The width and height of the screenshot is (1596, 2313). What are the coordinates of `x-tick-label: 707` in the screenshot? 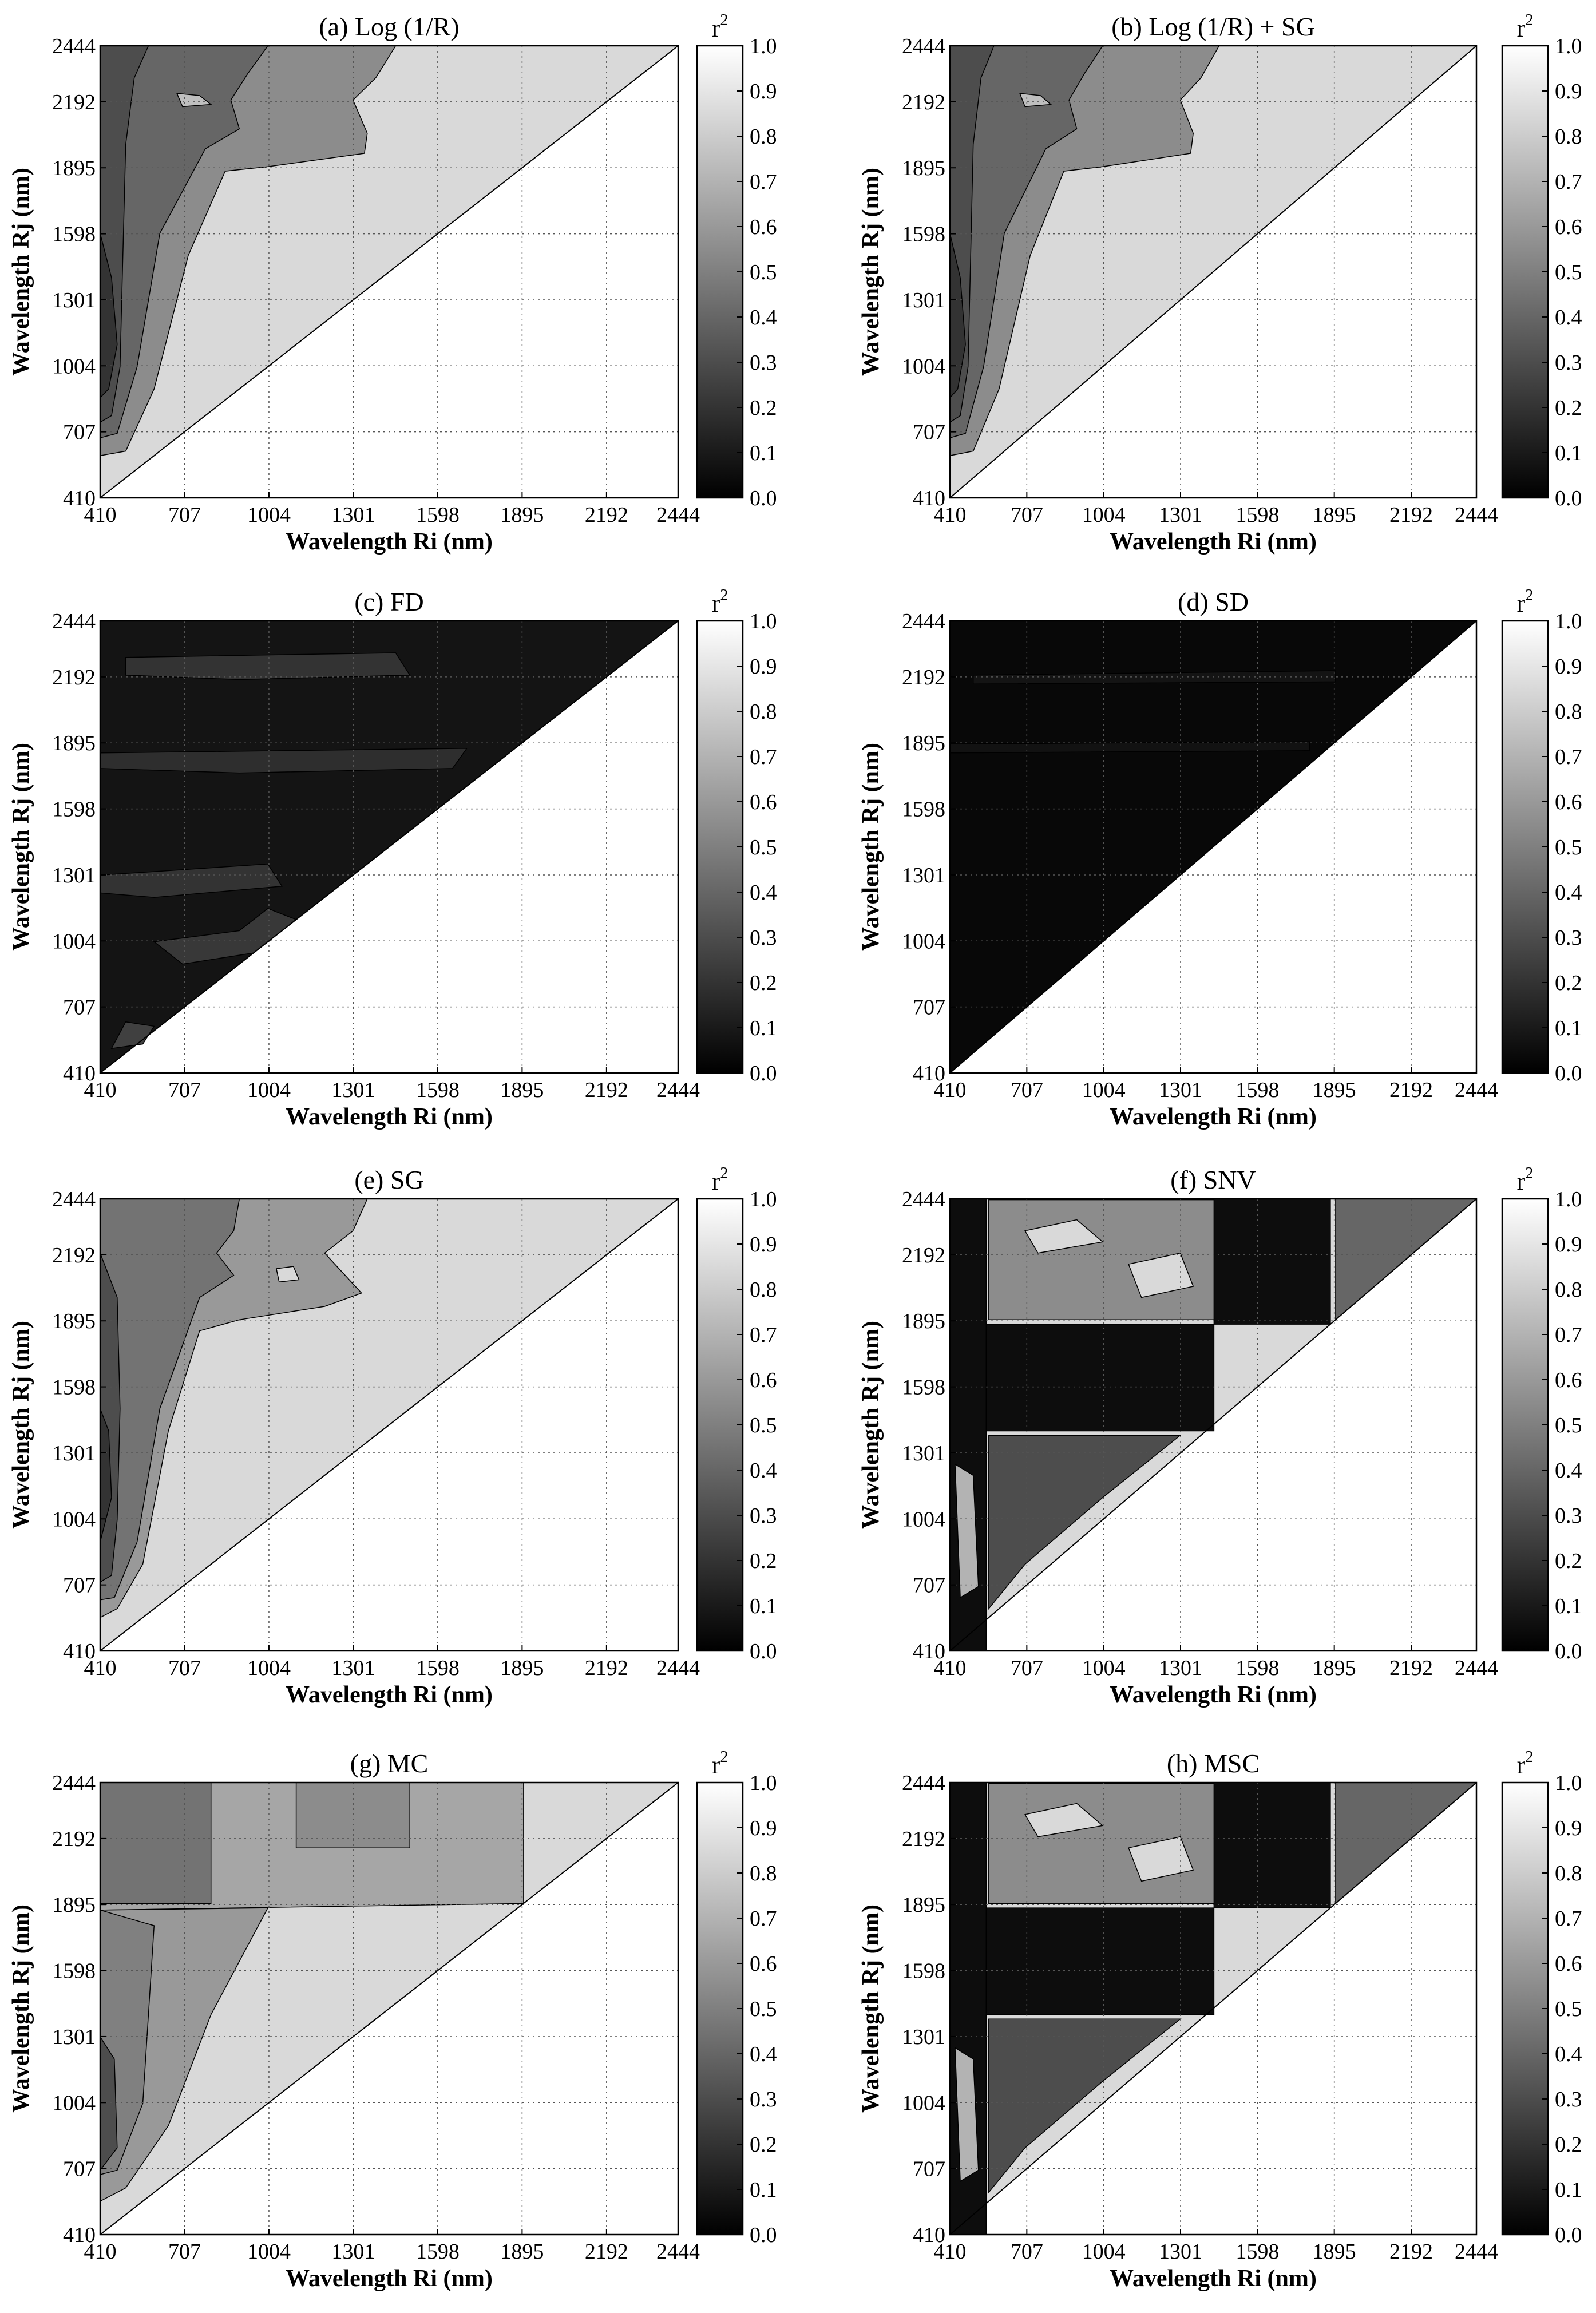 It's located at (1027, 1668).